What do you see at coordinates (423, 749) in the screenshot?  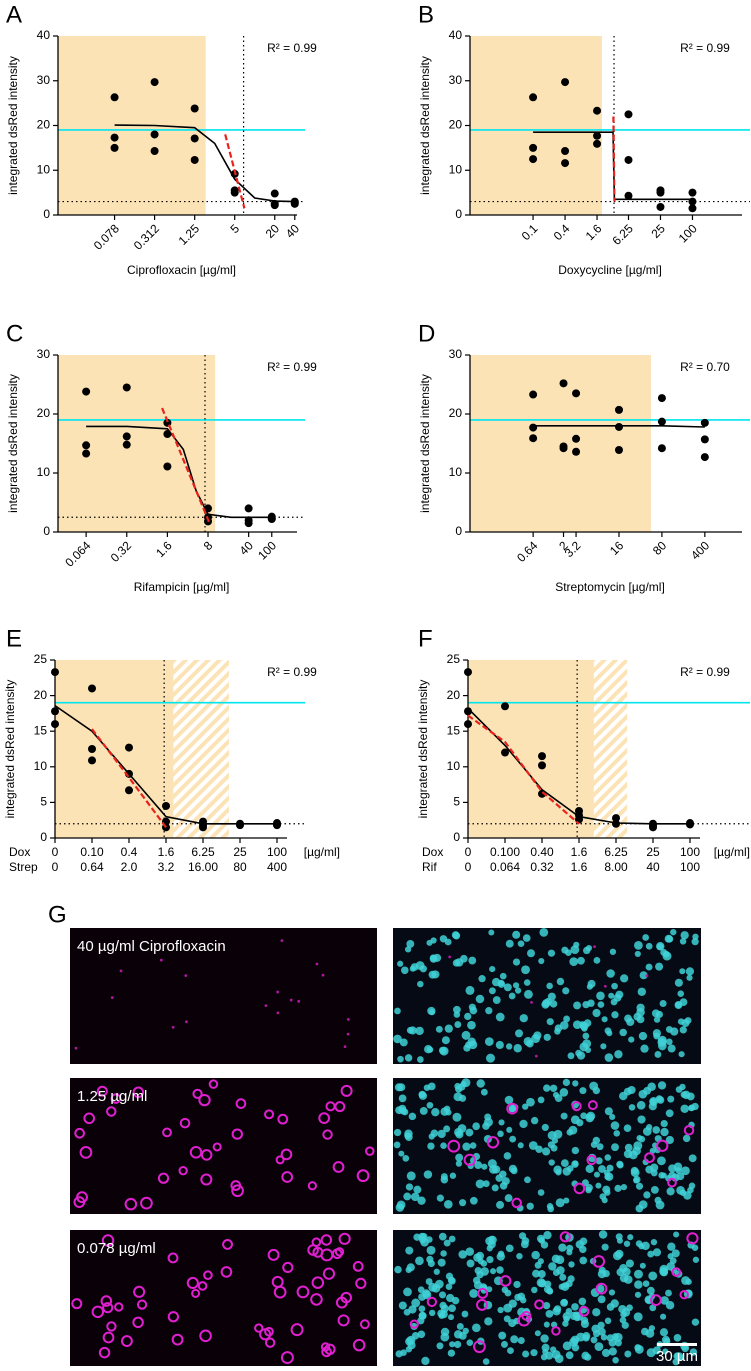 I see `y-axis-title: integrated dsRed intensity` at bounding box center [423, 749].